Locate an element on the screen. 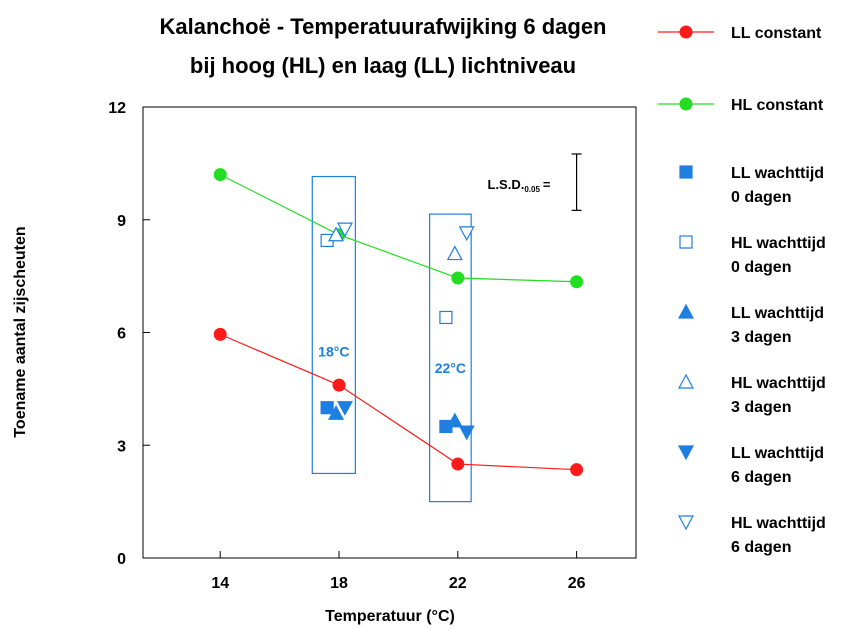 This screenshot has width=853, height=630. y-axis-label: Toename aantal zijscheuten is located at coordinates (20, 331).